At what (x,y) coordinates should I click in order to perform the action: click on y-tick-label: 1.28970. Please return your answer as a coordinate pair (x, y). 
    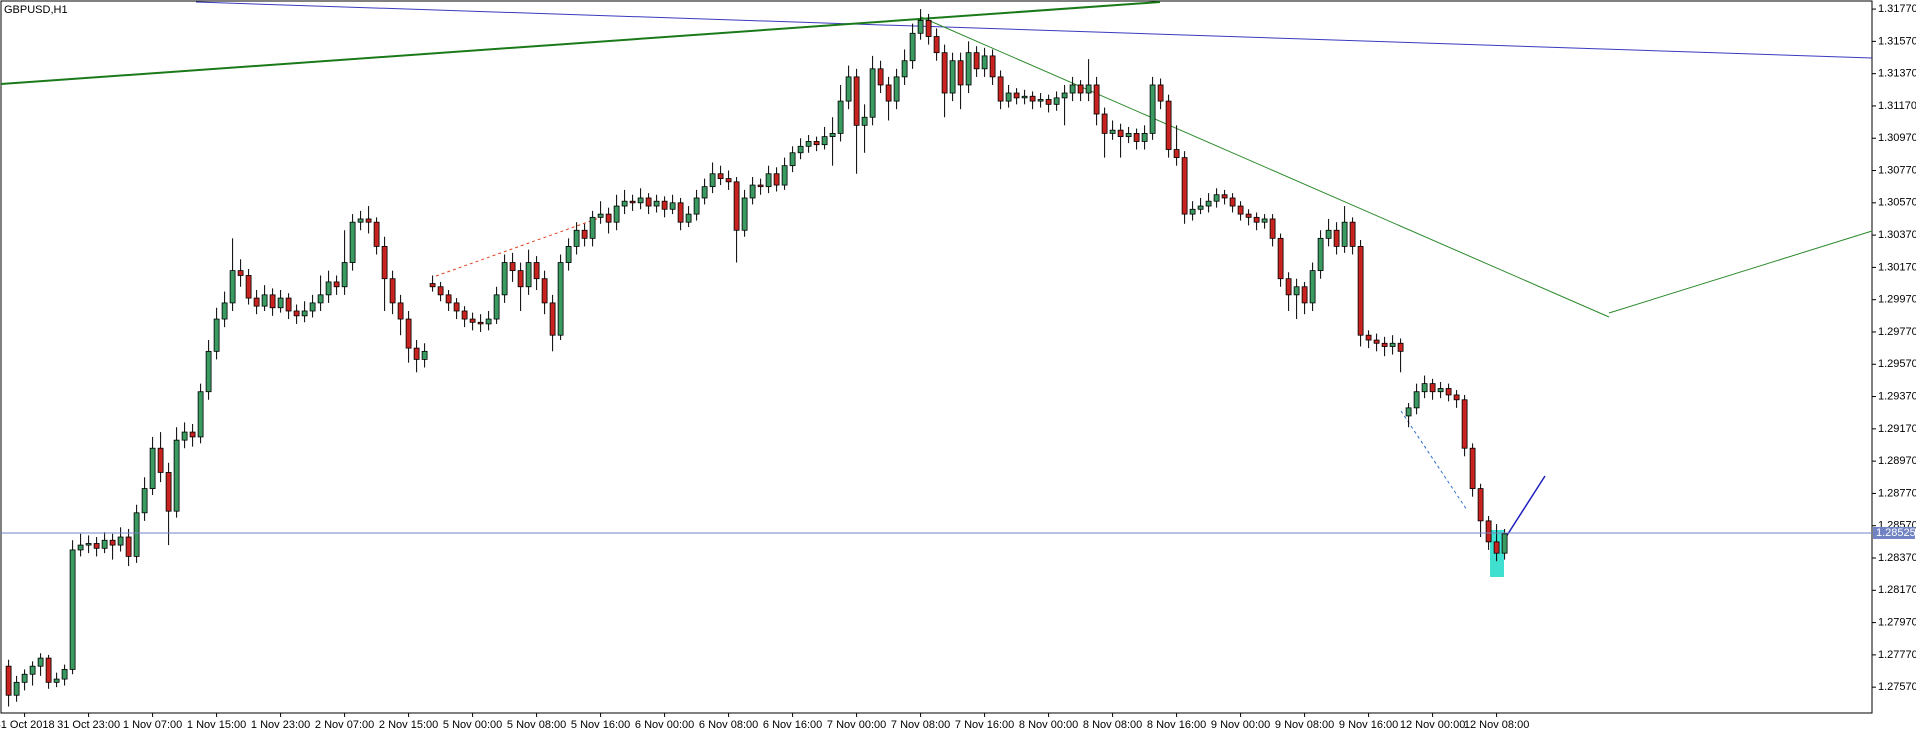
    Looking at the image, I should click on (1897, 461).